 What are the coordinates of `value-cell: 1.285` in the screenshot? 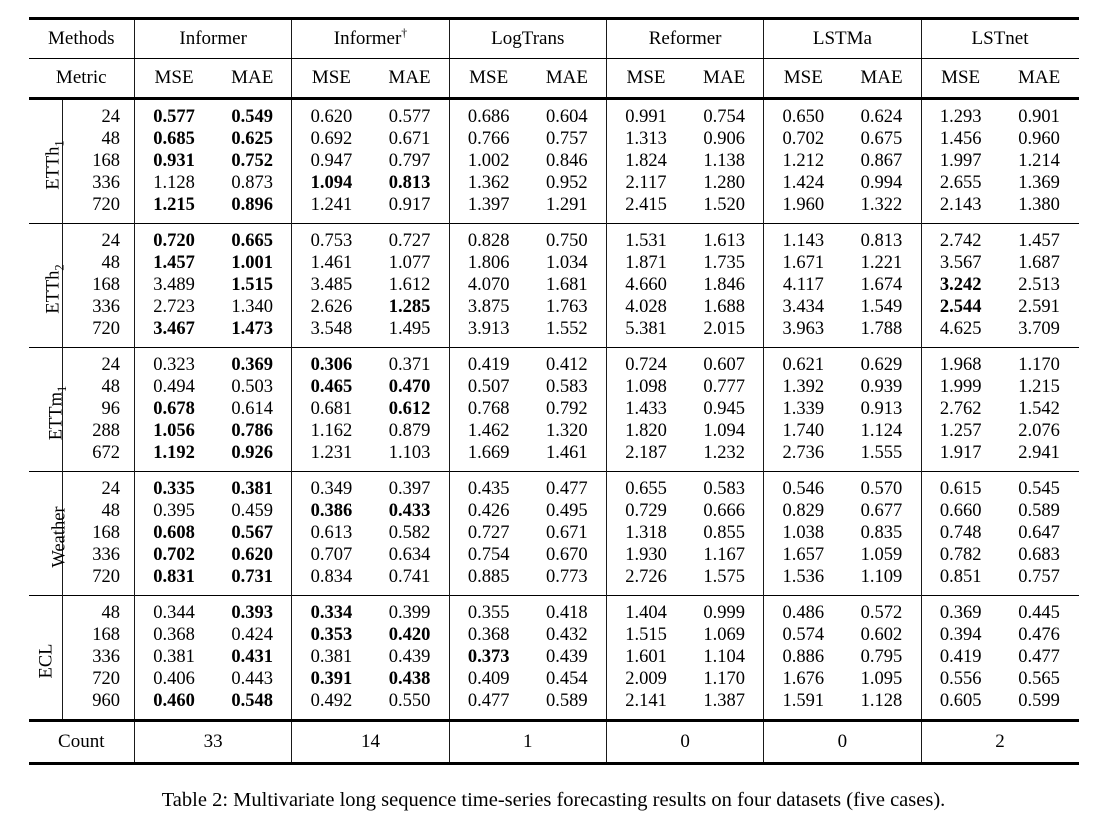 It's located at (409, 307).